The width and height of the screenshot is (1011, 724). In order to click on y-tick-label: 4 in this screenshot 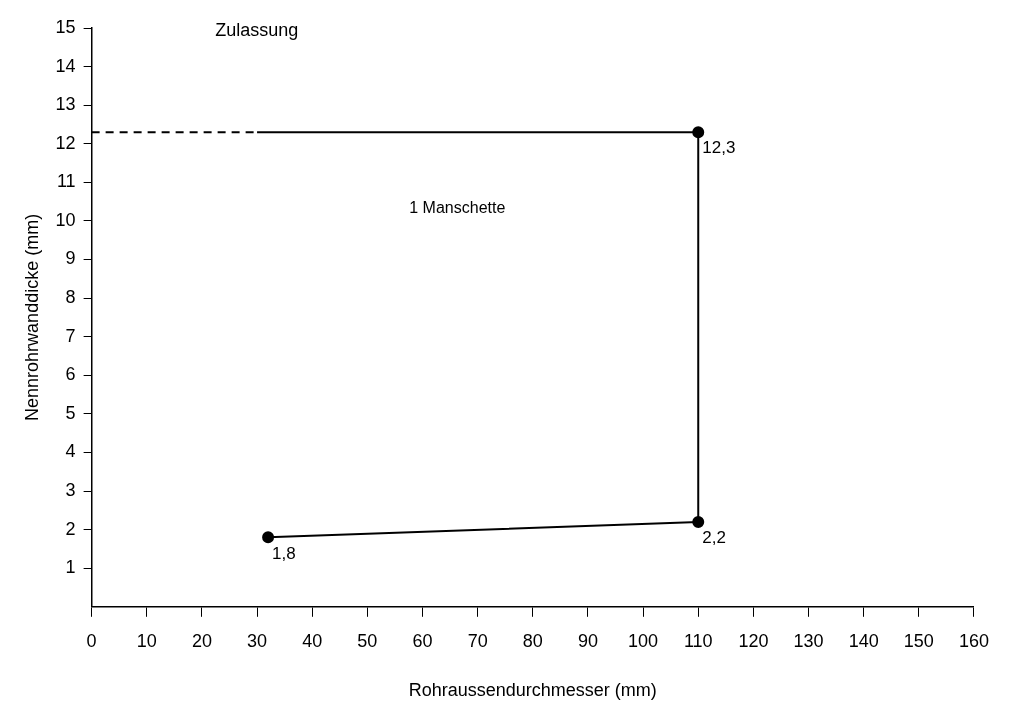, I will do `click(70, 451)`.